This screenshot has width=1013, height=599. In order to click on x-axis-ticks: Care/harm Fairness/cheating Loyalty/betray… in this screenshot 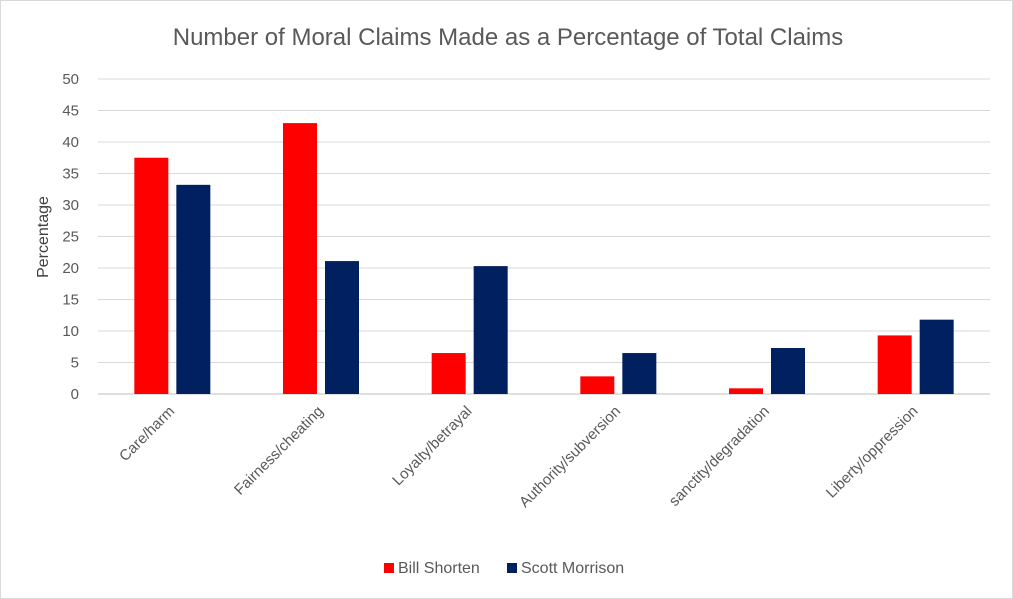, I will do `click(518, 457)`.